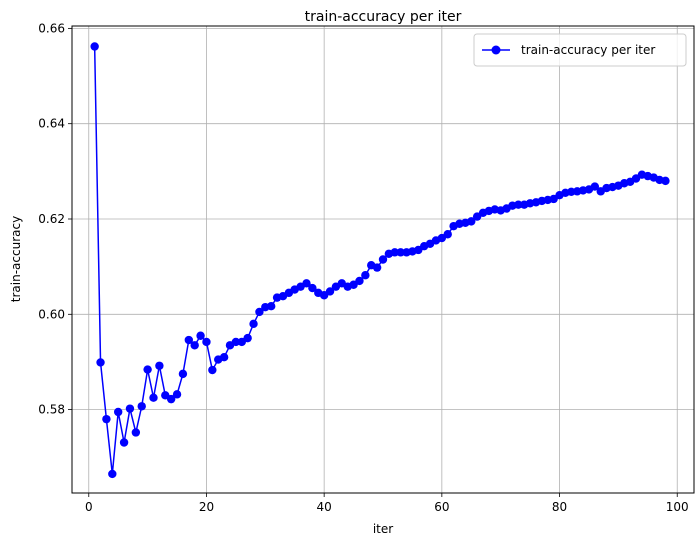 This screenshot has width=700, height=547. I want to click on chart-title: train-accuracy per iter, so click(383, 17).